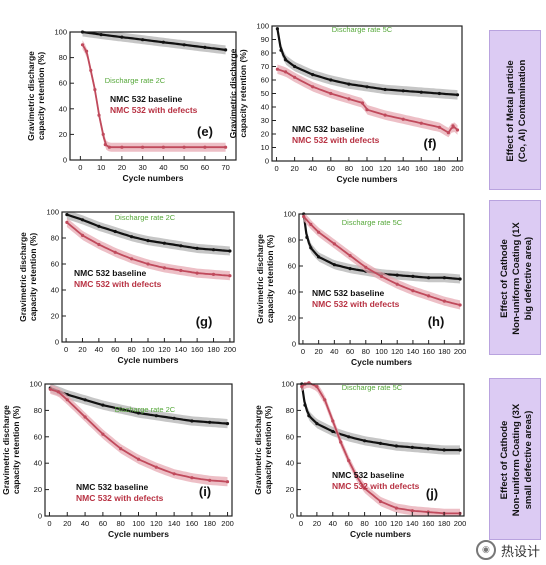 The width and height of the screenshot is (546, 565). Describe the element at coordinates (520, 552) in the screenshot. I see `watermark-text: 热设计` at that location.